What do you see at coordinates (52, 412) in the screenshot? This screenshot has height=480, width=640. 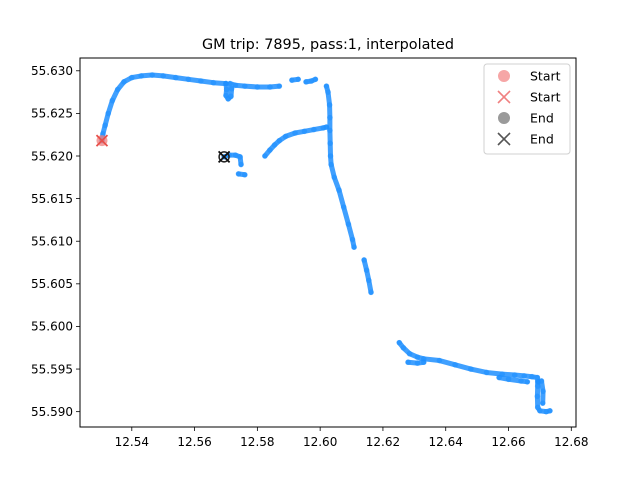 I see `y-tick-label: 55.590` at bounding box center [52, 412].